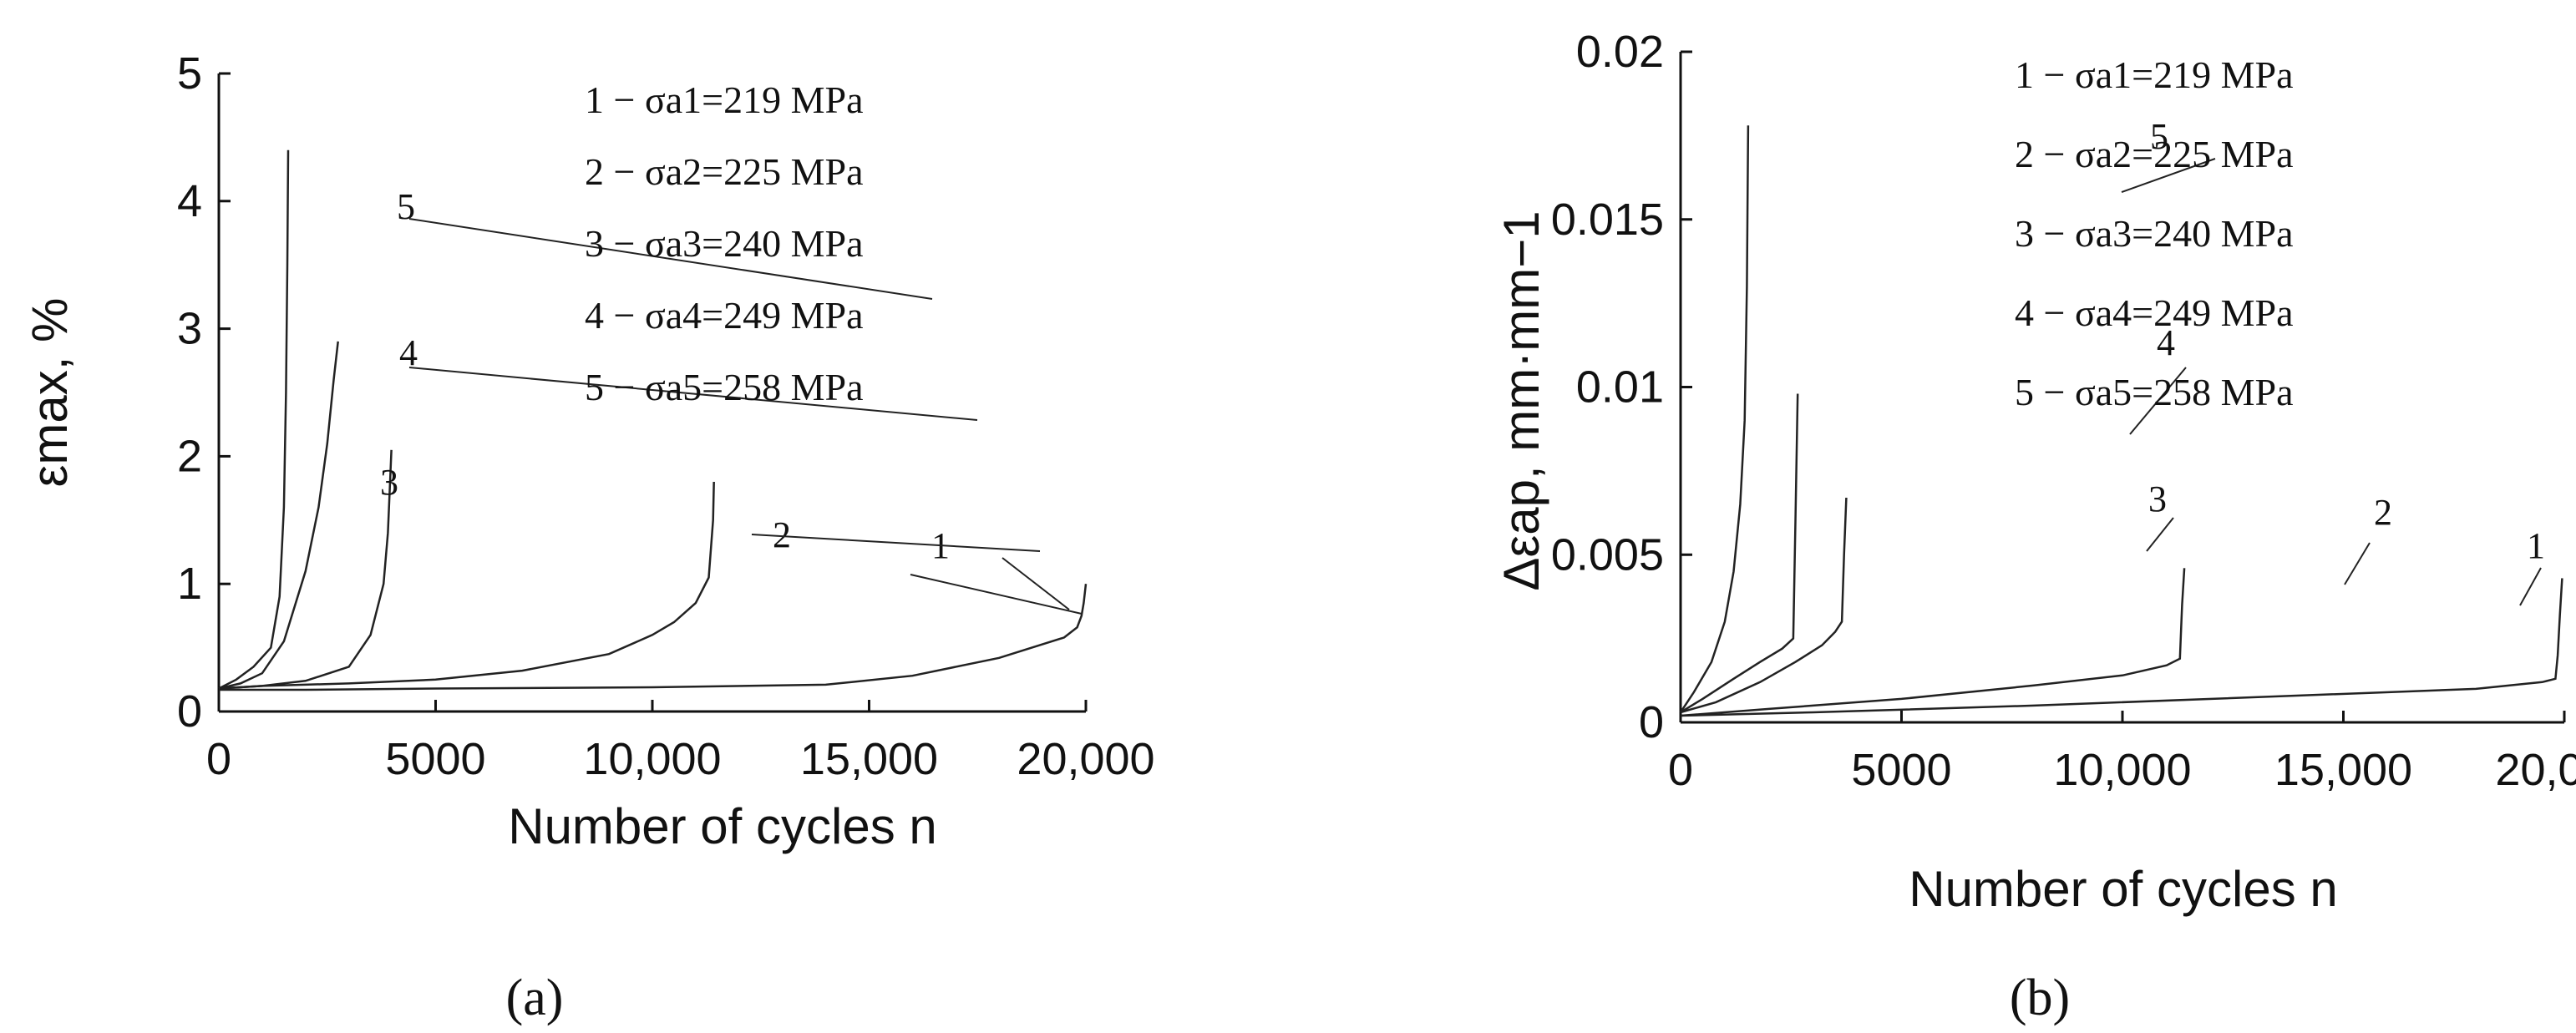  What do you see at coordinates (1607, 554) in the screenshot?
I see `y-tick-label: 0.005` at bounding box center [1607, 554].